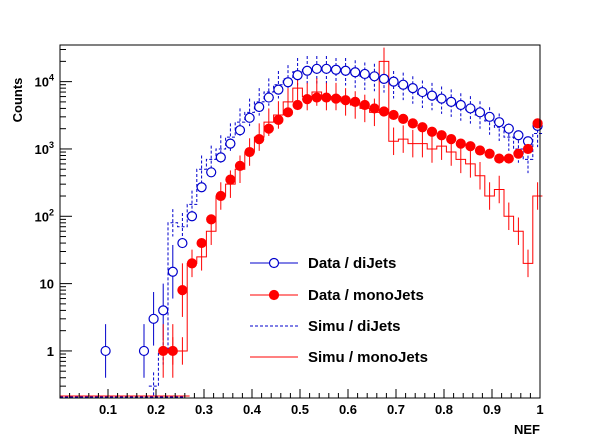  I want to click on x-tick-label: 0.6, so click(348, 409).